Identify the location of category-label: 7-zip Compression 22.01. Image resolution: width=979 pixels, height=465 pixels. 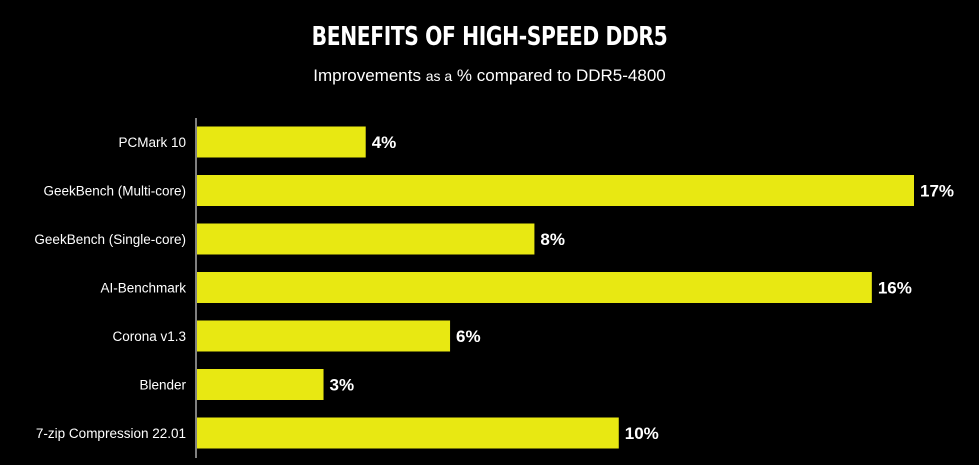
(111, 433).